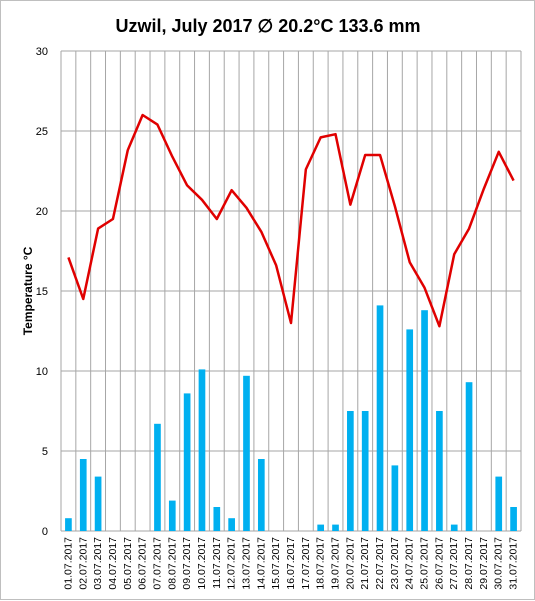  I want to click on x-tick-label: 10.07.2017, so click(202, 563).